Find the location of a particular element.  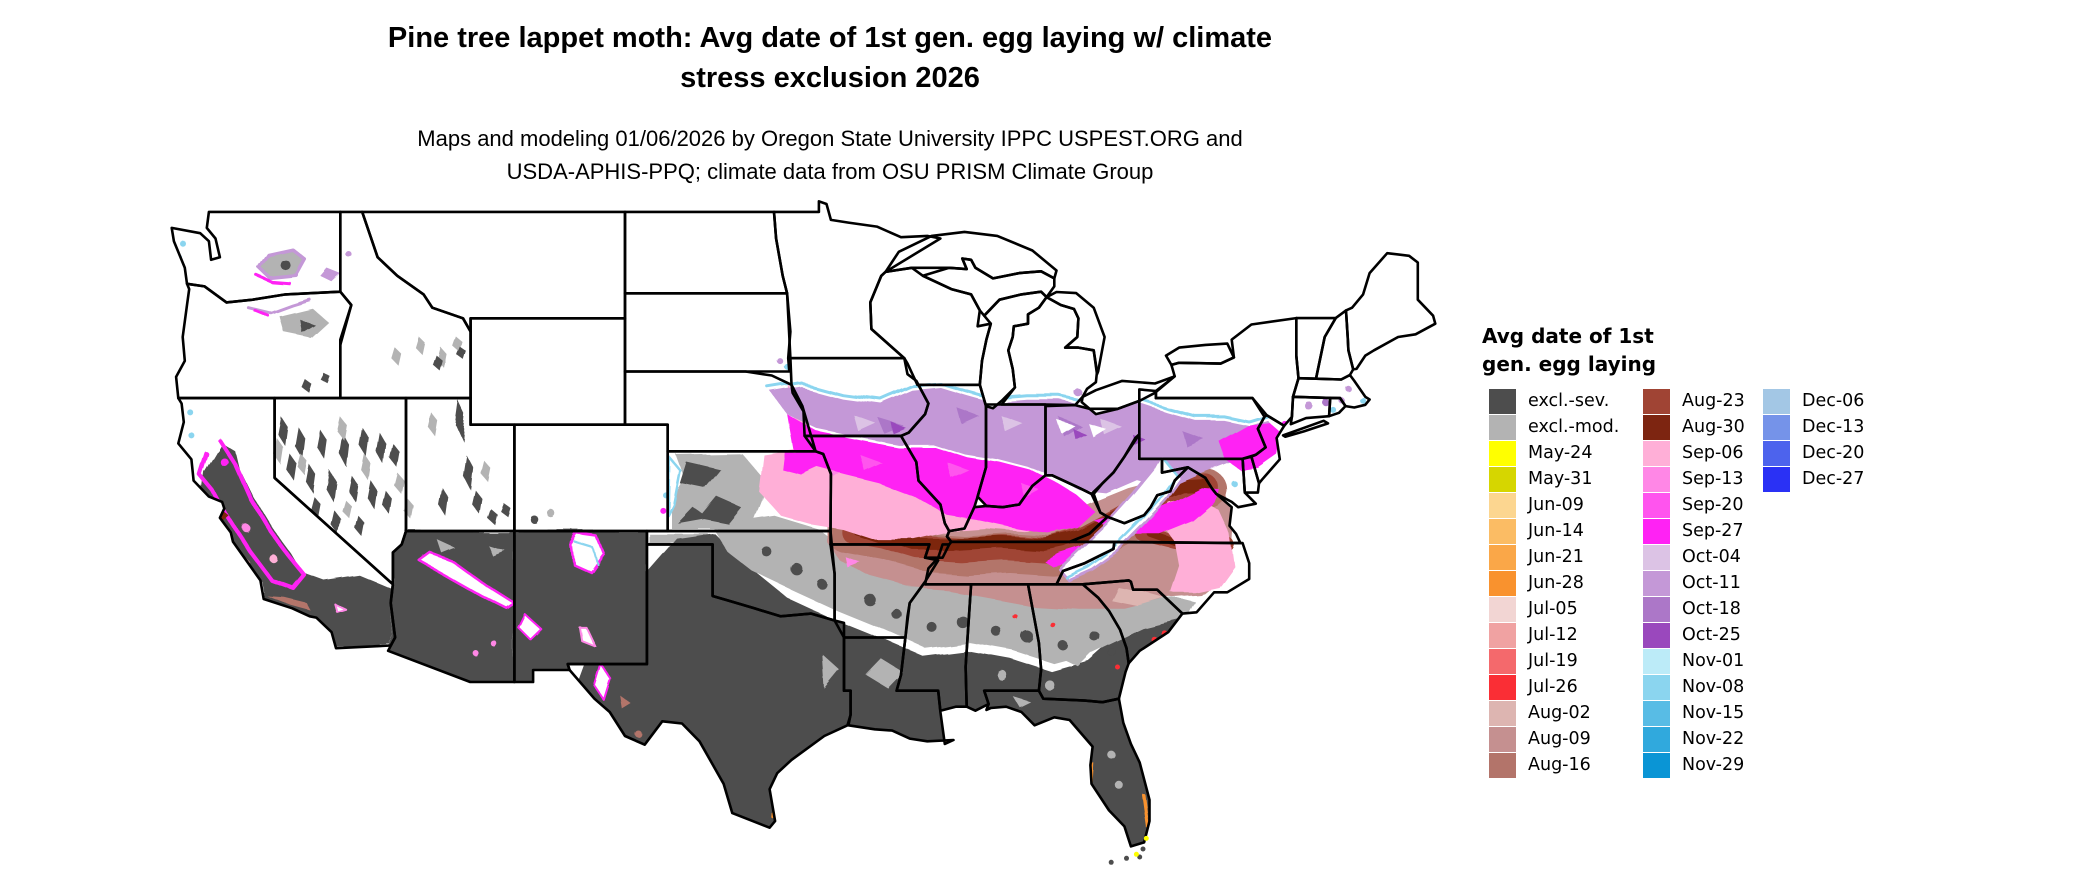

legend-entry-label: Dec-06 is located at coordinates (1833, 401).